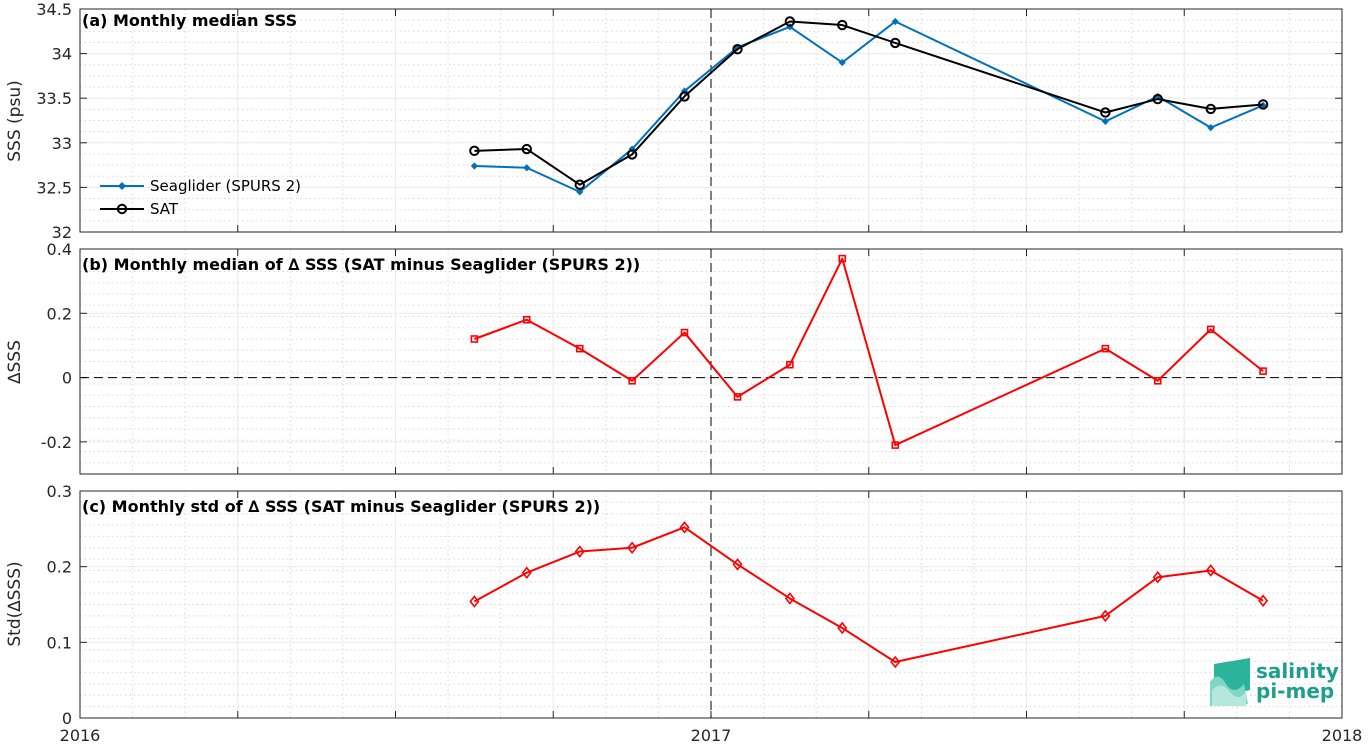 This screenshot has width=1368, height=745. Describe the element at coordinates (200, 197) in the screenshot. I see `legend: Seaglider (SPURS 2) SAT` at that location.